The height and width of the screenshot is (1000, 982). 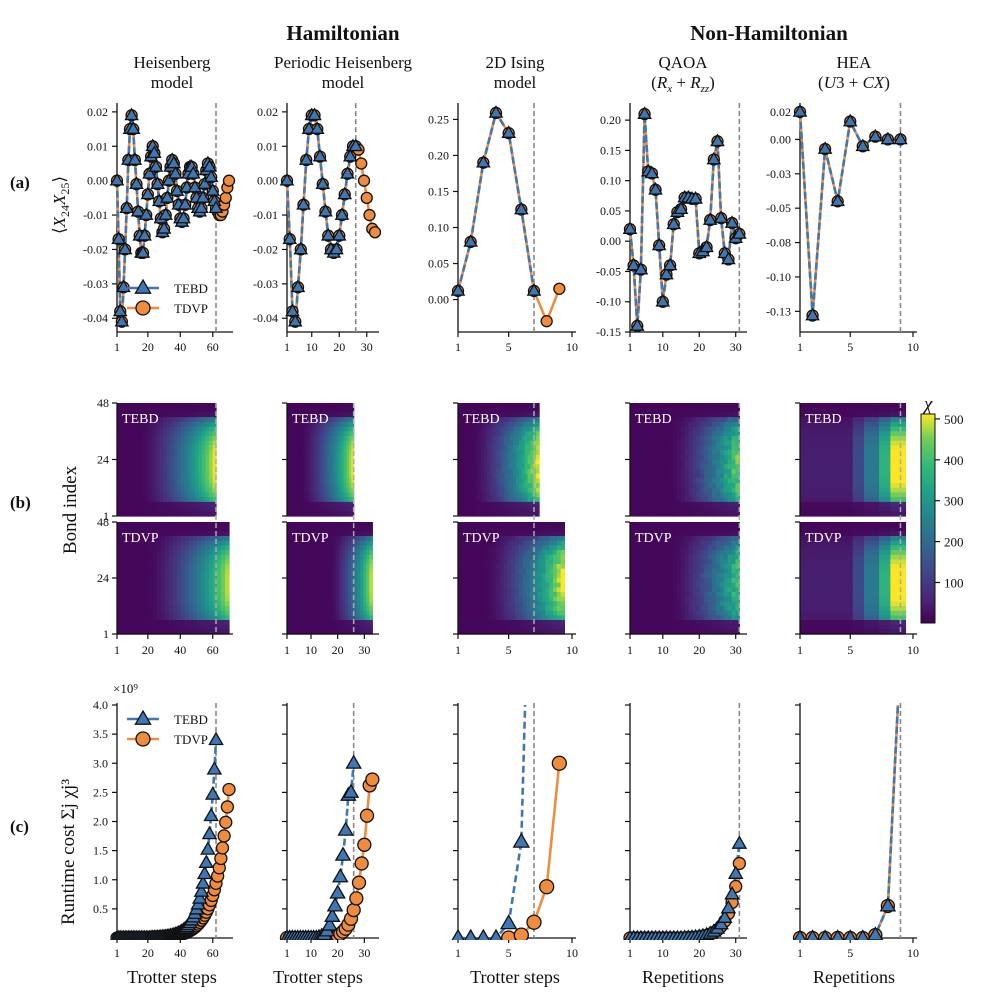 What do you see at coordinates (97, 181) in the screenshot?
I see `y-tick-label: 0.00` at bounding box center [97, 181].